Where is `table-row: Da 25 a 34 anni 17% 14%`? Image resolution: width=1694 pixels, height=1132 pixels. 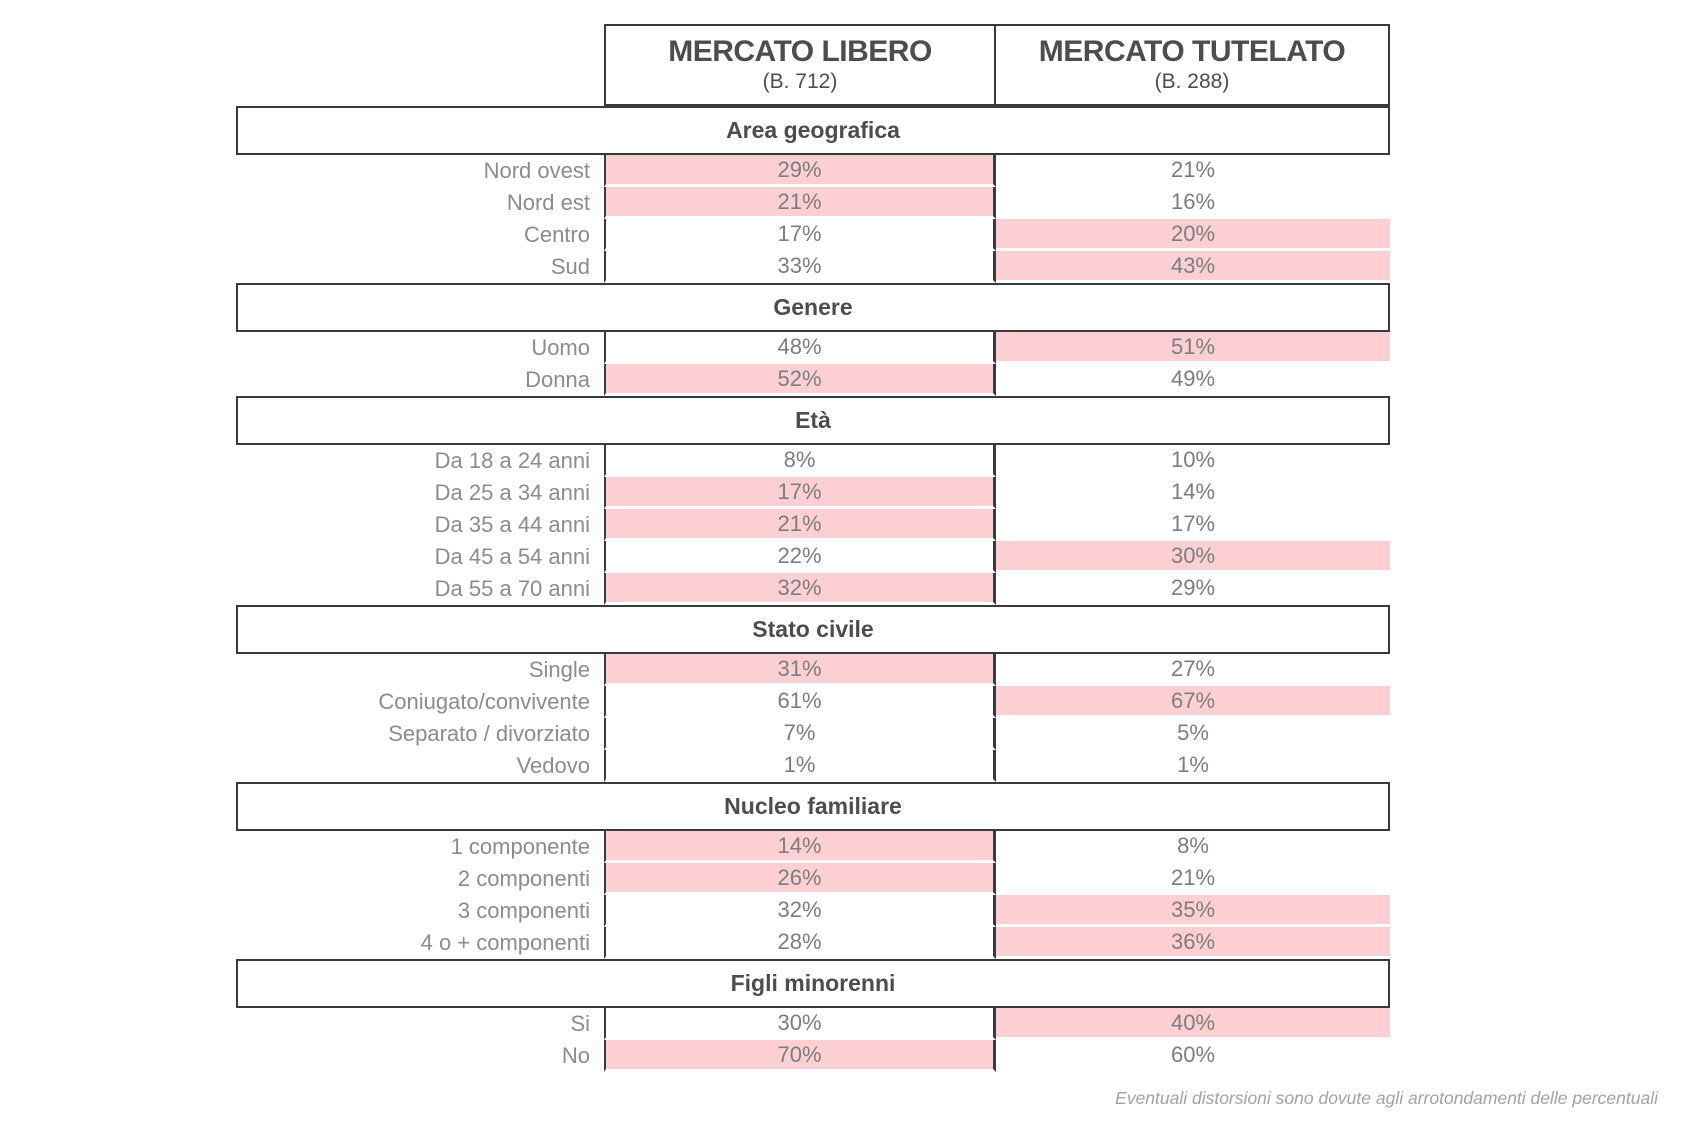 table-row: Da 25 a 34 anni 17% 14% is located at coordinates (813, 493).